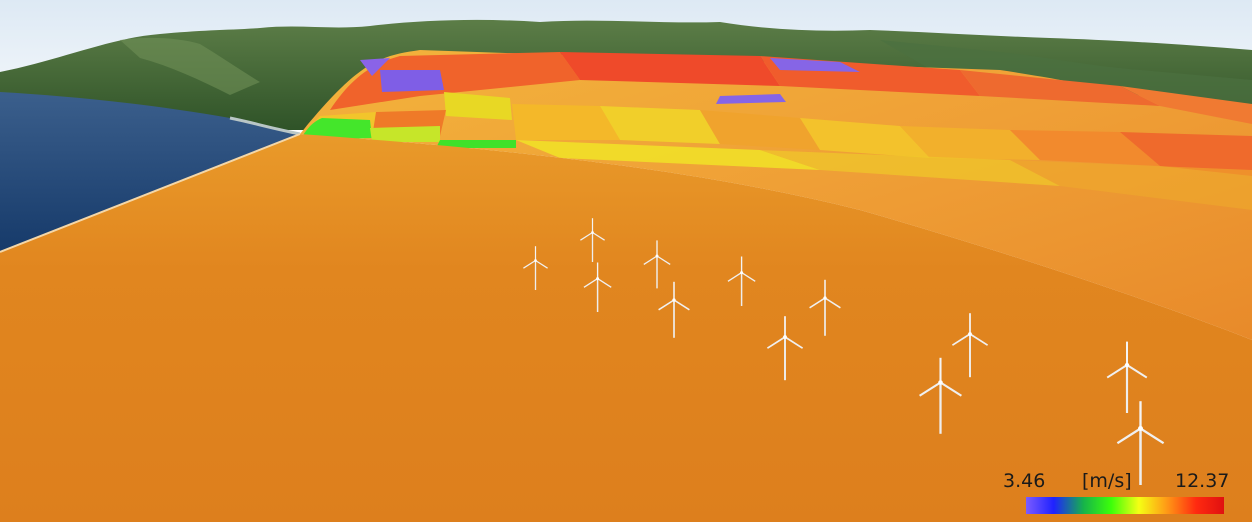 This screenshot has height=522, width=1252. I want to click on color-legend: 3.46 [m/s] 12.37, so click(1120, 492).